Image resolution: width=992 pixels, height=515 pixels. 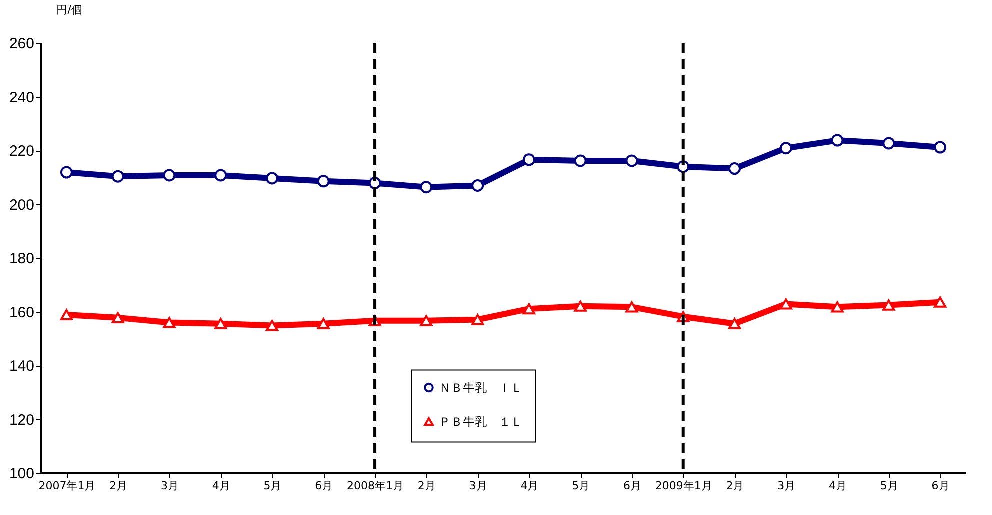 What do you see at coordinates (21, 366) in the screenshot?
I see `y-tick-label: 140` at bounding box center [21, 366].